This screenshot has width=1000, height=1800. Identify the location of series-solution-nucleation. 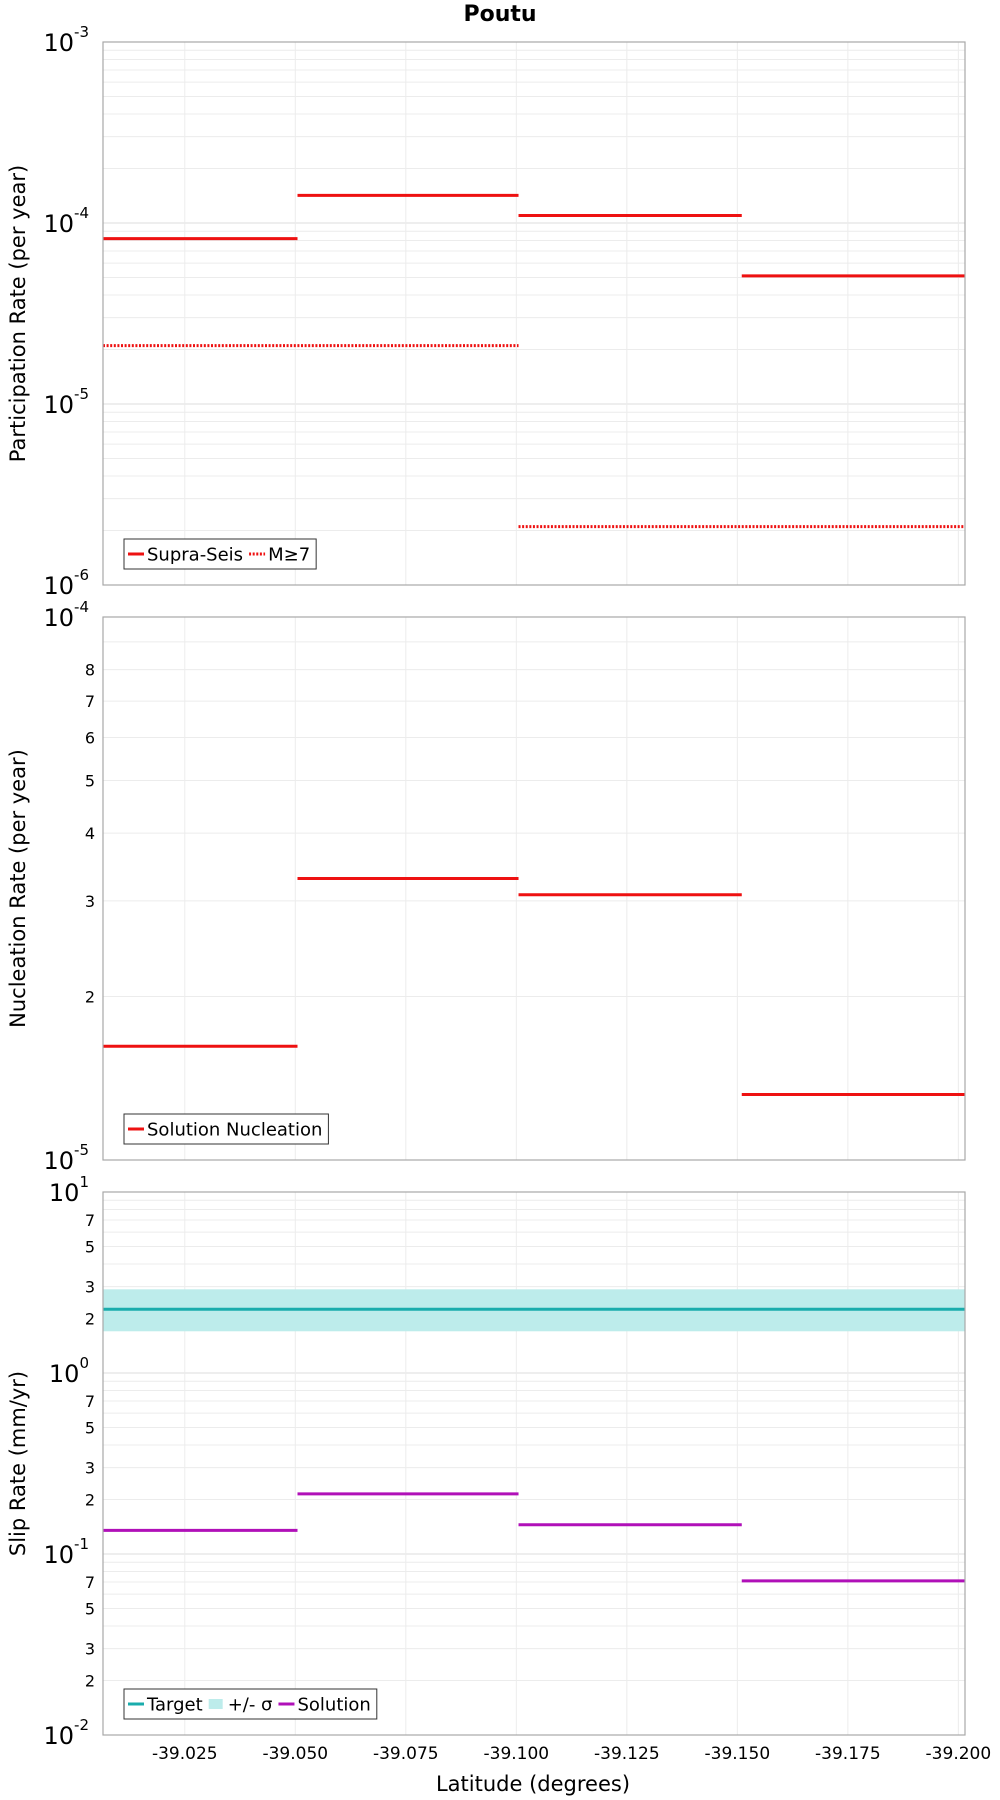
(534, 986).